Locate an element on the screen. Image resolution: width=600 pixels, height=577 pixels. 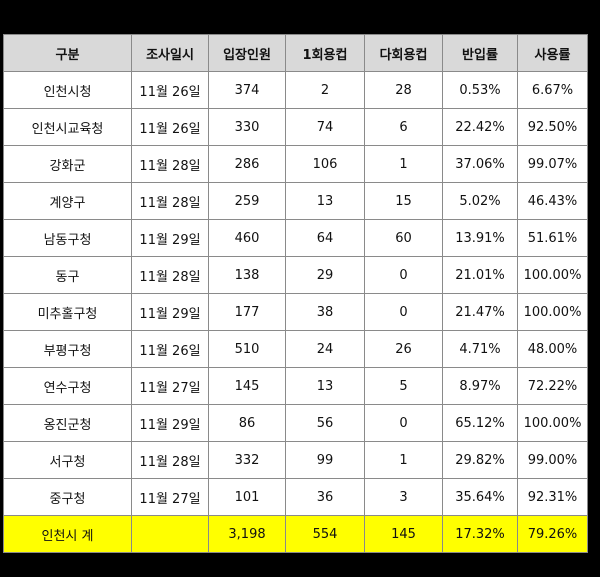
cell-usage-rate: 72.22% is located at coordinates (552, 386).